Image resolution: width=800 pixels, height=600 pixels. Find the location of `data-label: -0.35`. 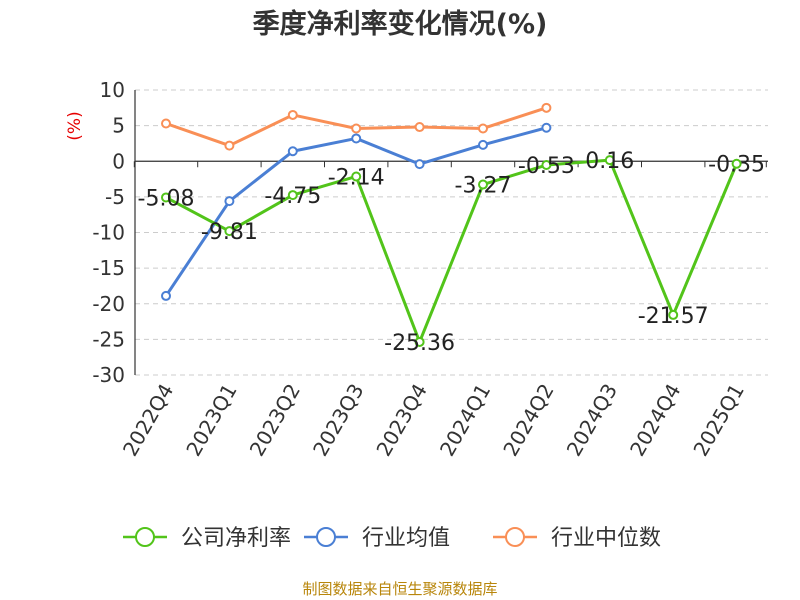

data-label: -0.35 is located at coordinates (736, 165).